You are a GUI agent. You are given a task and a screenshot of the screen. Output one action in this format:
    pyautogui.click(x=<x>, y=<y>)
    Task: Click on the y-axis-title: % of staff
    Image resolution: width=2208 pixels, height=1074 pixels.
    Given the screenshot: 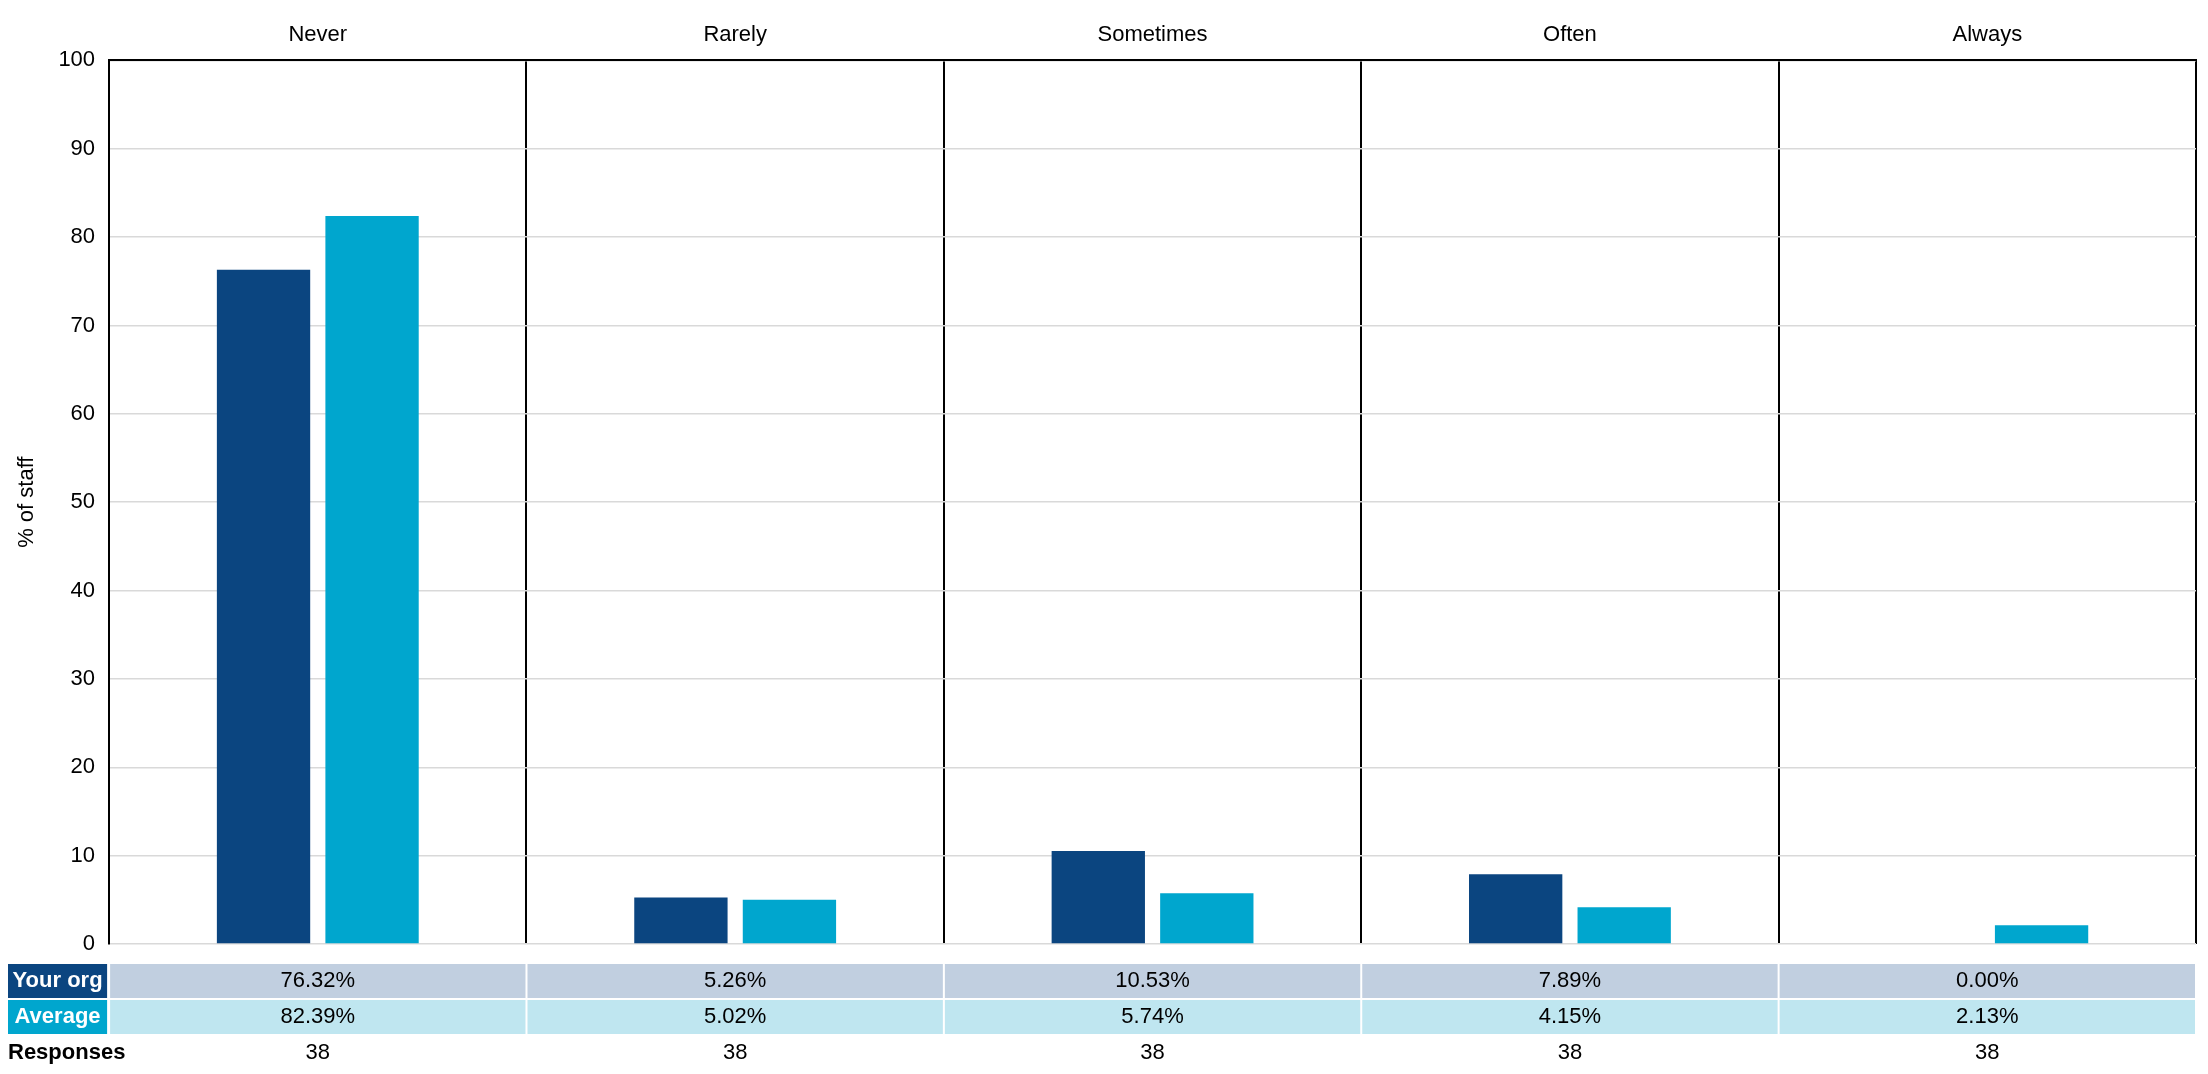 What is the action you would take?
    pyautogui.click(x=26, y=501)
    